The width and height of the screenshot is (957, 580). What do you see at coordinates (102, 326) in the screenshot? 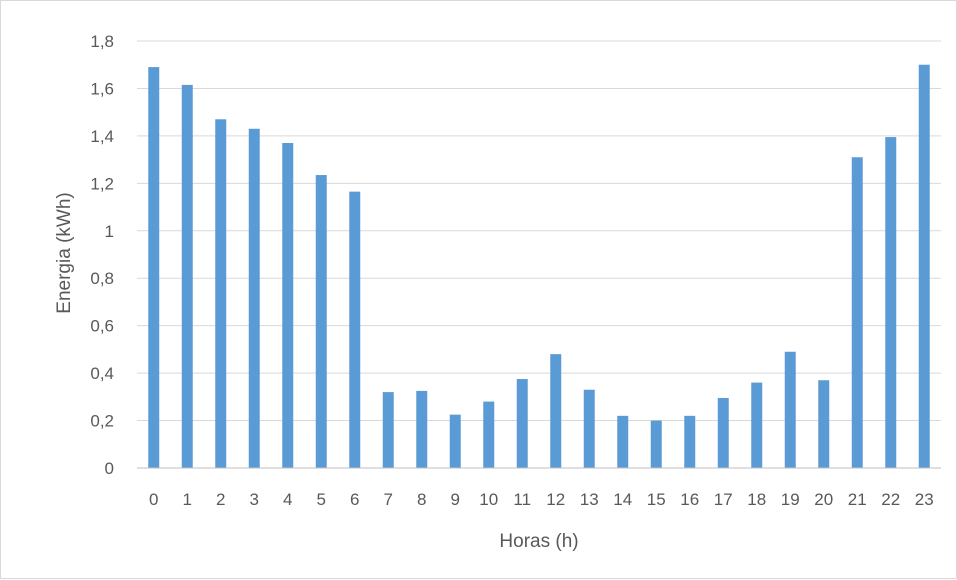
I see `y-tick-label: 0,6` at bounding box center [102, 326].